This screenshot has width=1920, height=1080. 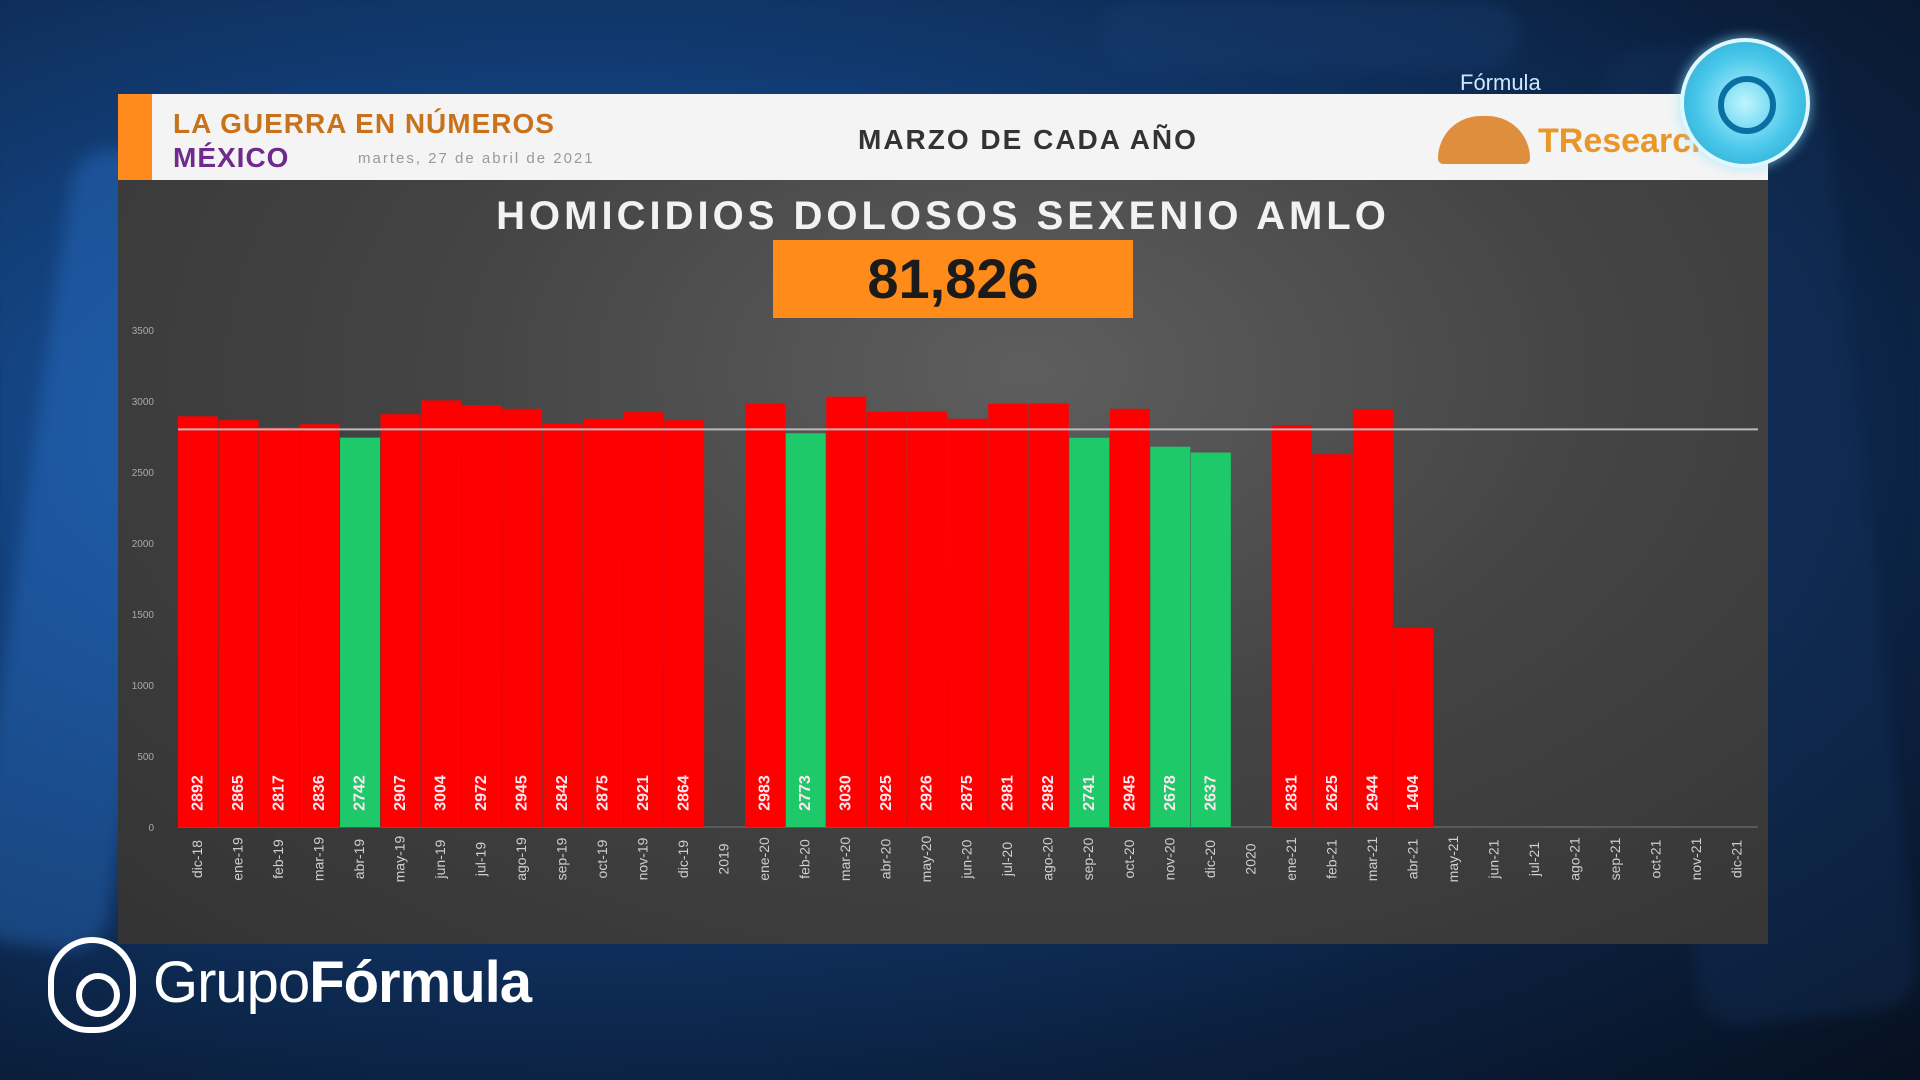 What do you see at coordinates (643, 793) in the screenshot?
I see `bar-value-label: 2921` at bounding box center [643, 793].